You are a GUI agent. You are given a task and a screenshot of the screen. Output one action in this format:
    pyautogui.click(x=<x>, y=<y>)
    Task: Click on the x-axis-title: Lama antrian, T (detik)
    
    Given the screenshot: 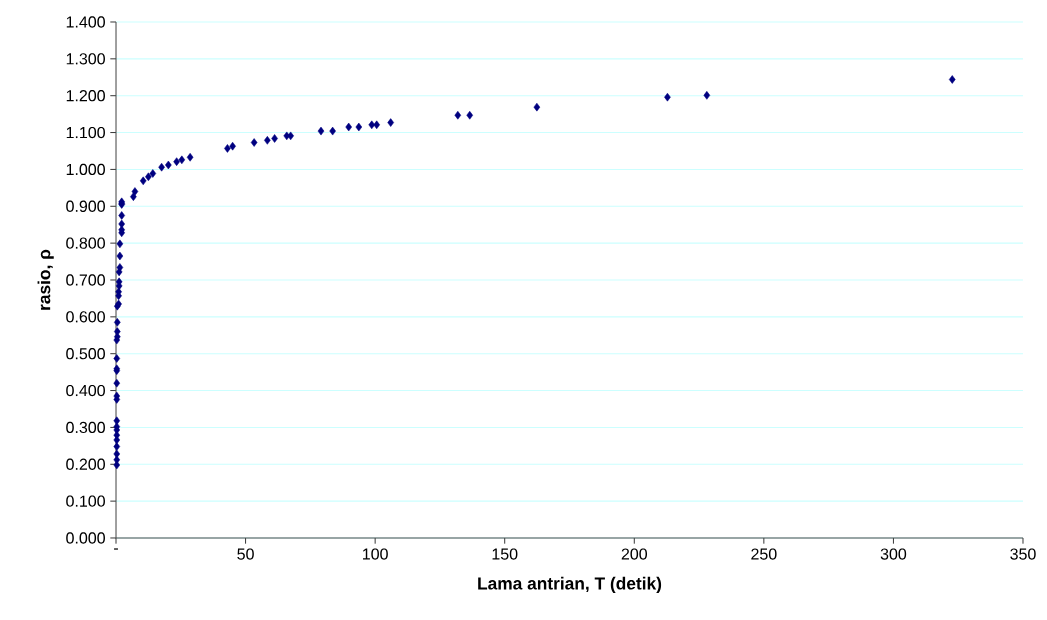 What is the action you would take?
    pyautogui.click(x=570, y=585)
    